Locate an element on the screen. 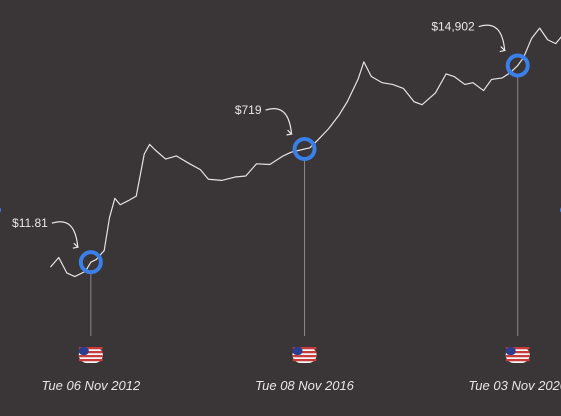  date-label-1: Tue 06 Nov 2012 is located at coordinates (91, 385).